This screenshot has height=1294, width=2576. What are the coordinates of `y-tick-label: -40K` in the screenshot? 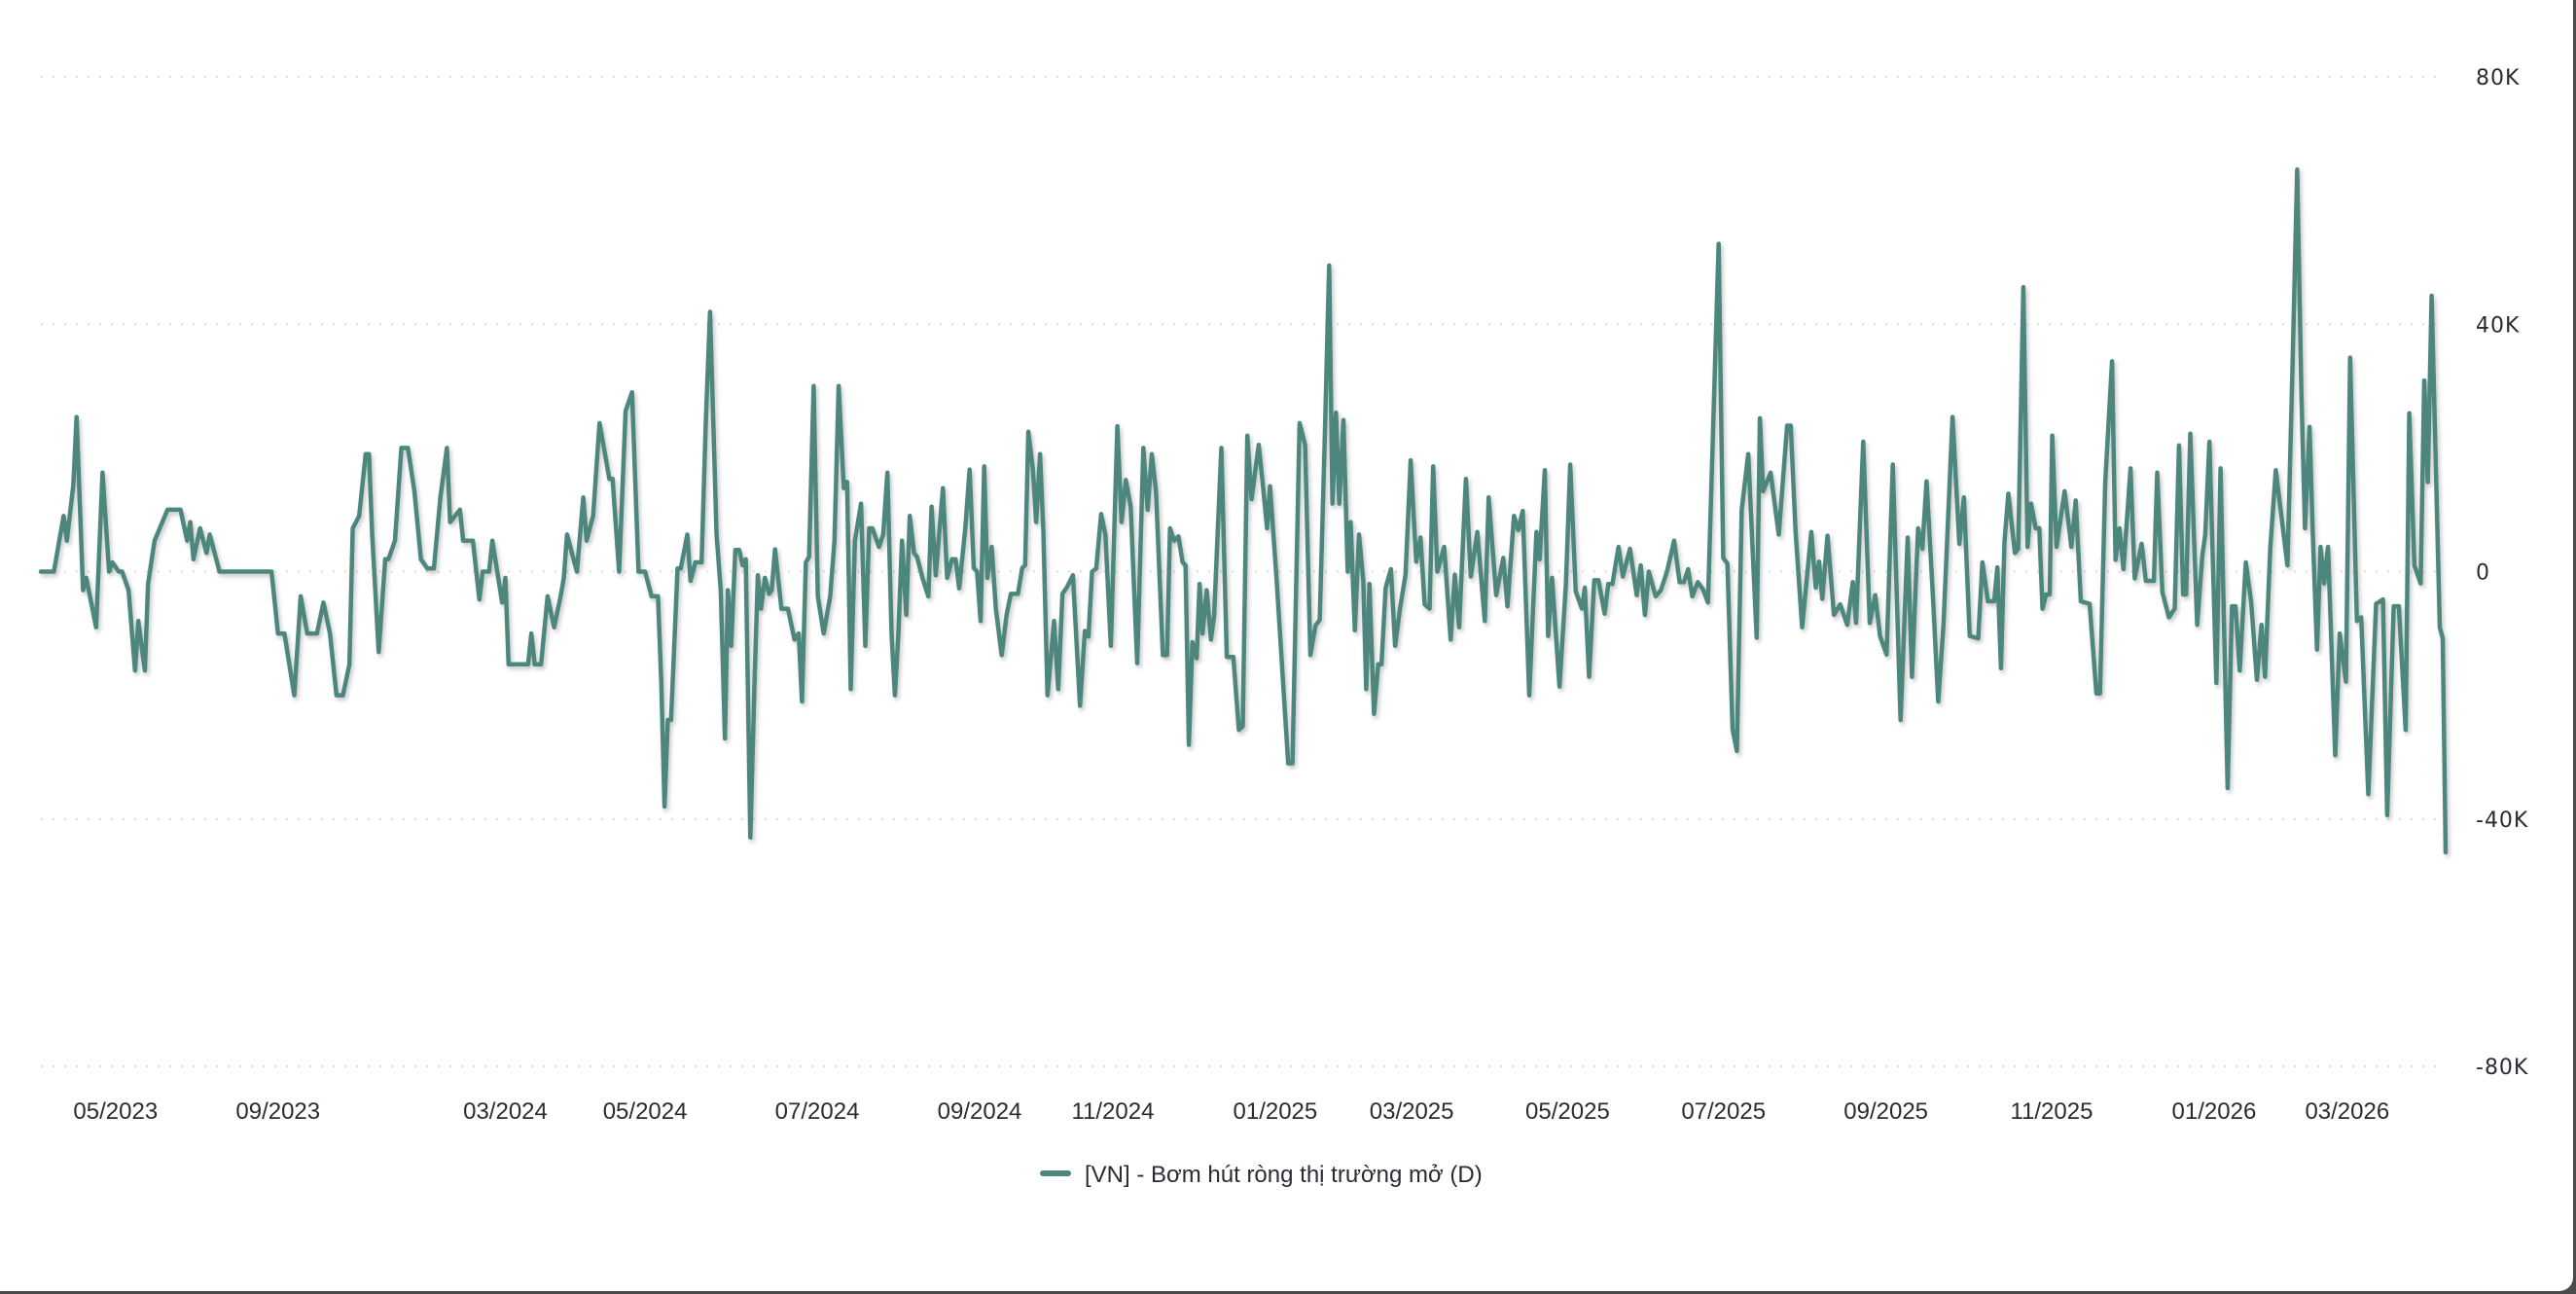 It's located at (2502, 821).